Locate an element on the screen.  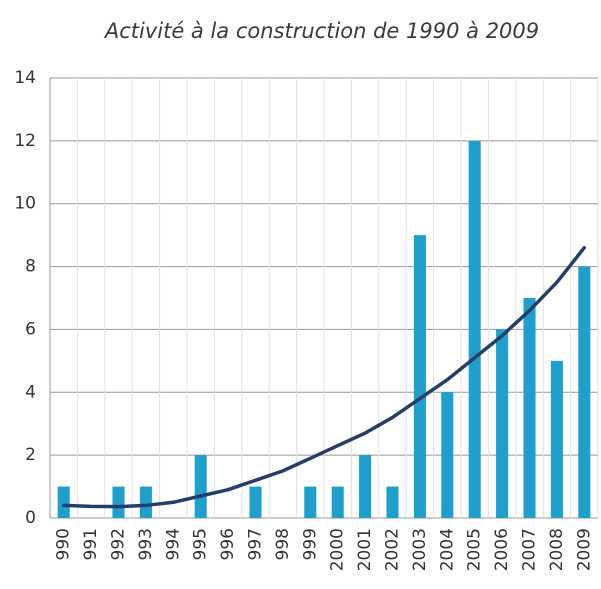
x-tick-label: 2008 is located at coordinates (557, 549).